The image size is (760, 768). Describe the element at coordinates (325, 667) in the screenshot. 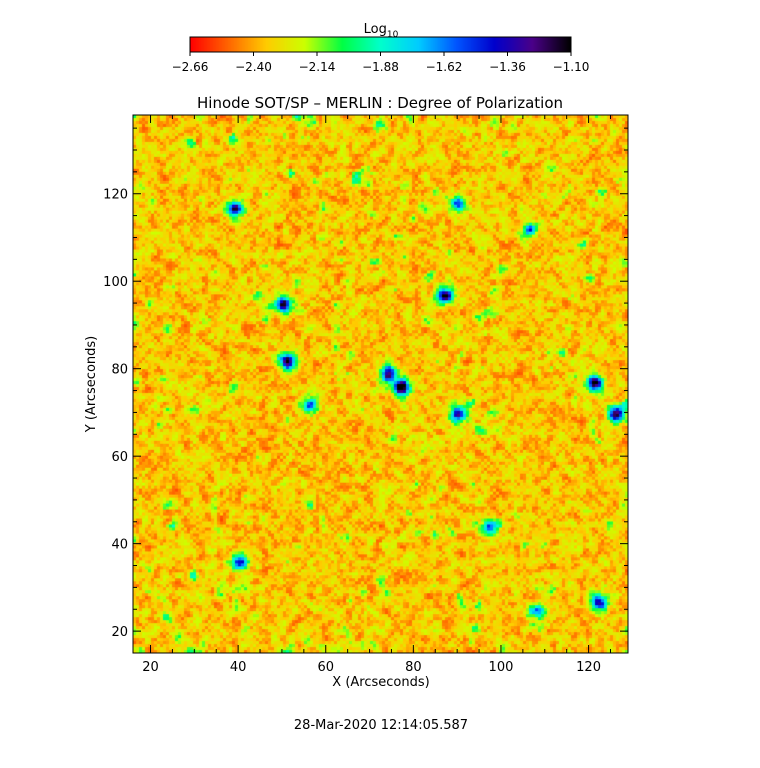

I see `x-tick-label: 60` at that location.